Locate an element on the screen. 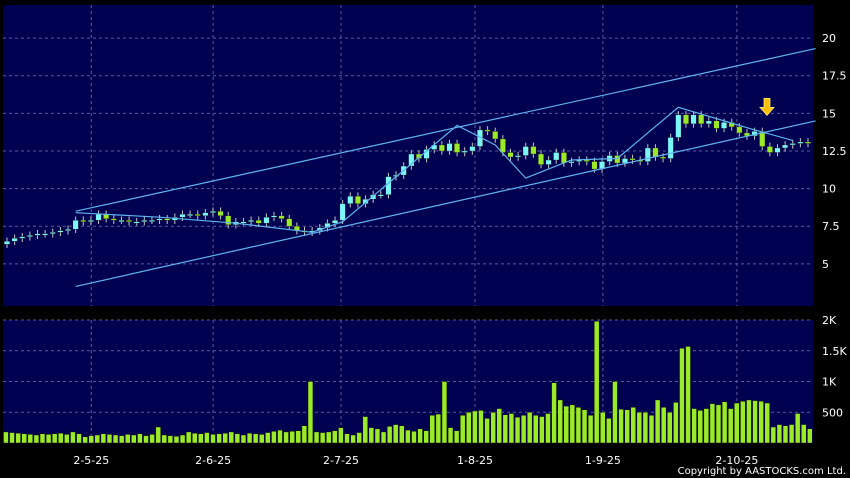  price-tick-label: 5 is located at coordinates (825, 264).